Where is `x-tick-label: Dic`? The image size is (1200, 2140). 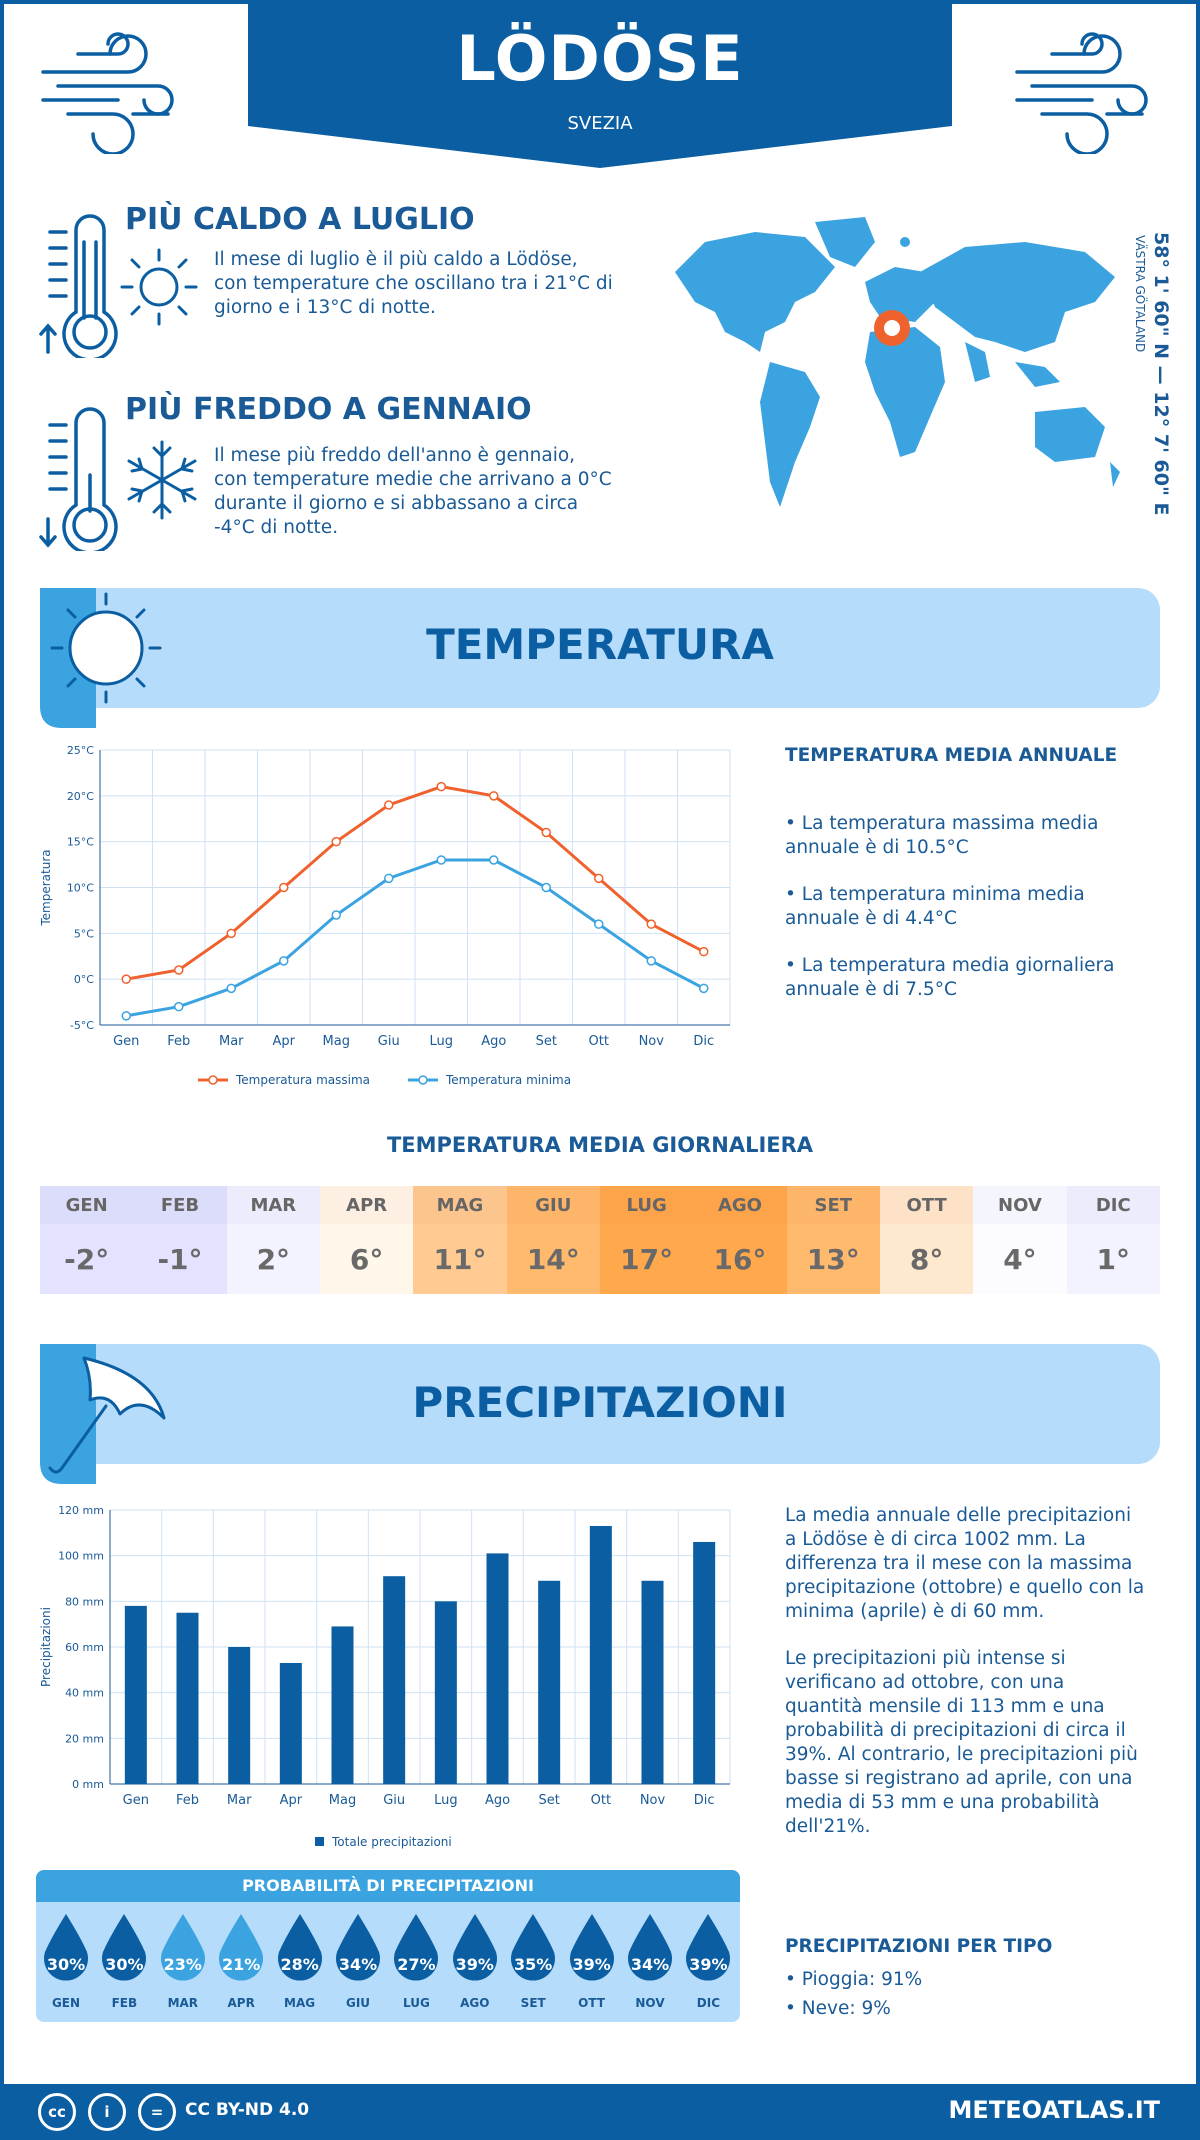
x-tick-label: Dic is located at coordinates (703, 1041).